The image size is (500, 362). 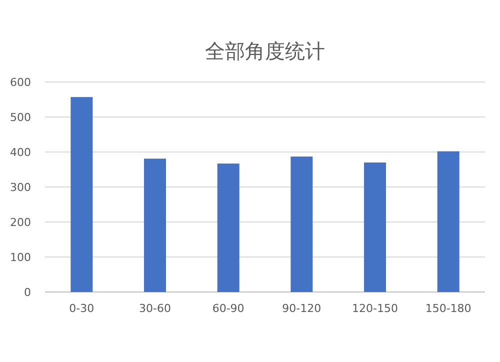 I want to click on y-tick-label: 600, so click(x=20, y=82).